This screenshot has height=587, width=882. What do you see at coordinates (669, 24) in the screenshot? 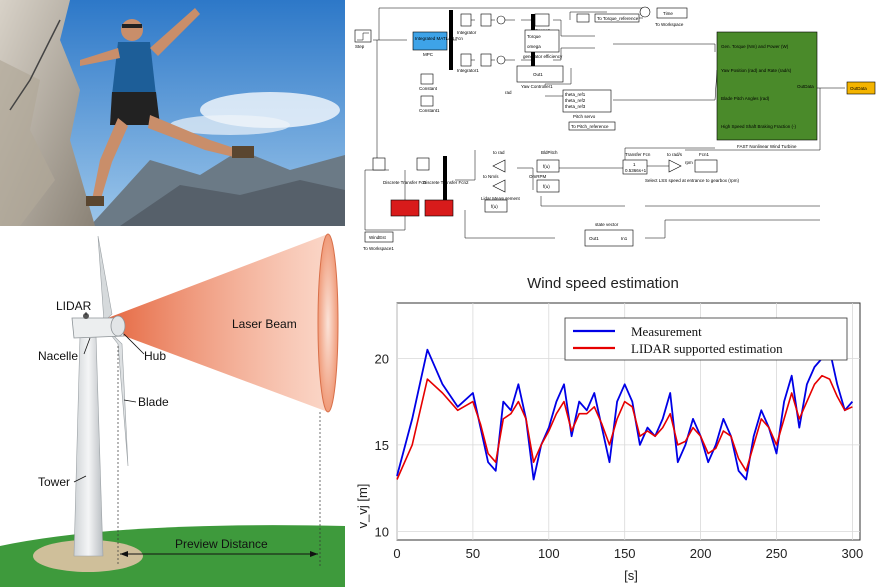
I see `to-workspace-label: To Workspace` at bounding box center [669, 24].